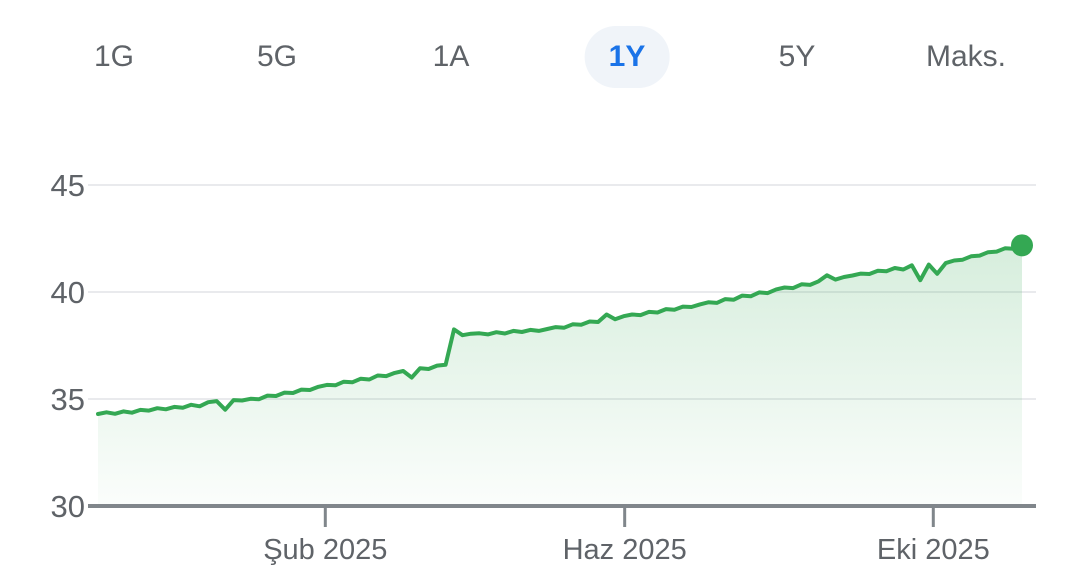  Describe the element at coordinates (68, 292) in the screenshot. I see `y-tick-label: 40` at that location.